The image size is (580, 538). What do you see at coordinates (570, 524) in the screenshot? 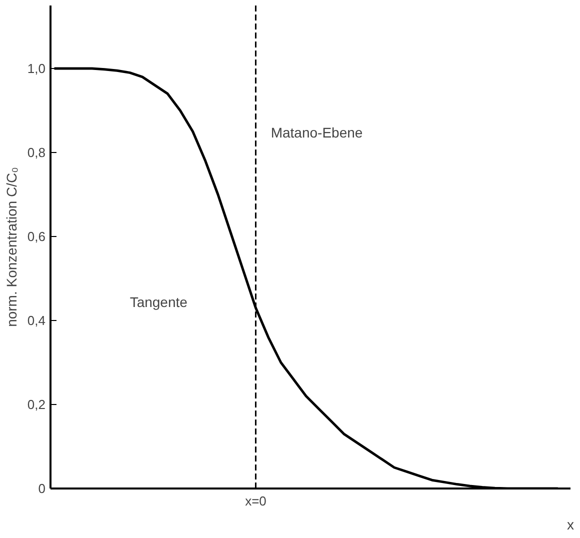
I see `x-axis-title: x` at bounding box center [570, 524].